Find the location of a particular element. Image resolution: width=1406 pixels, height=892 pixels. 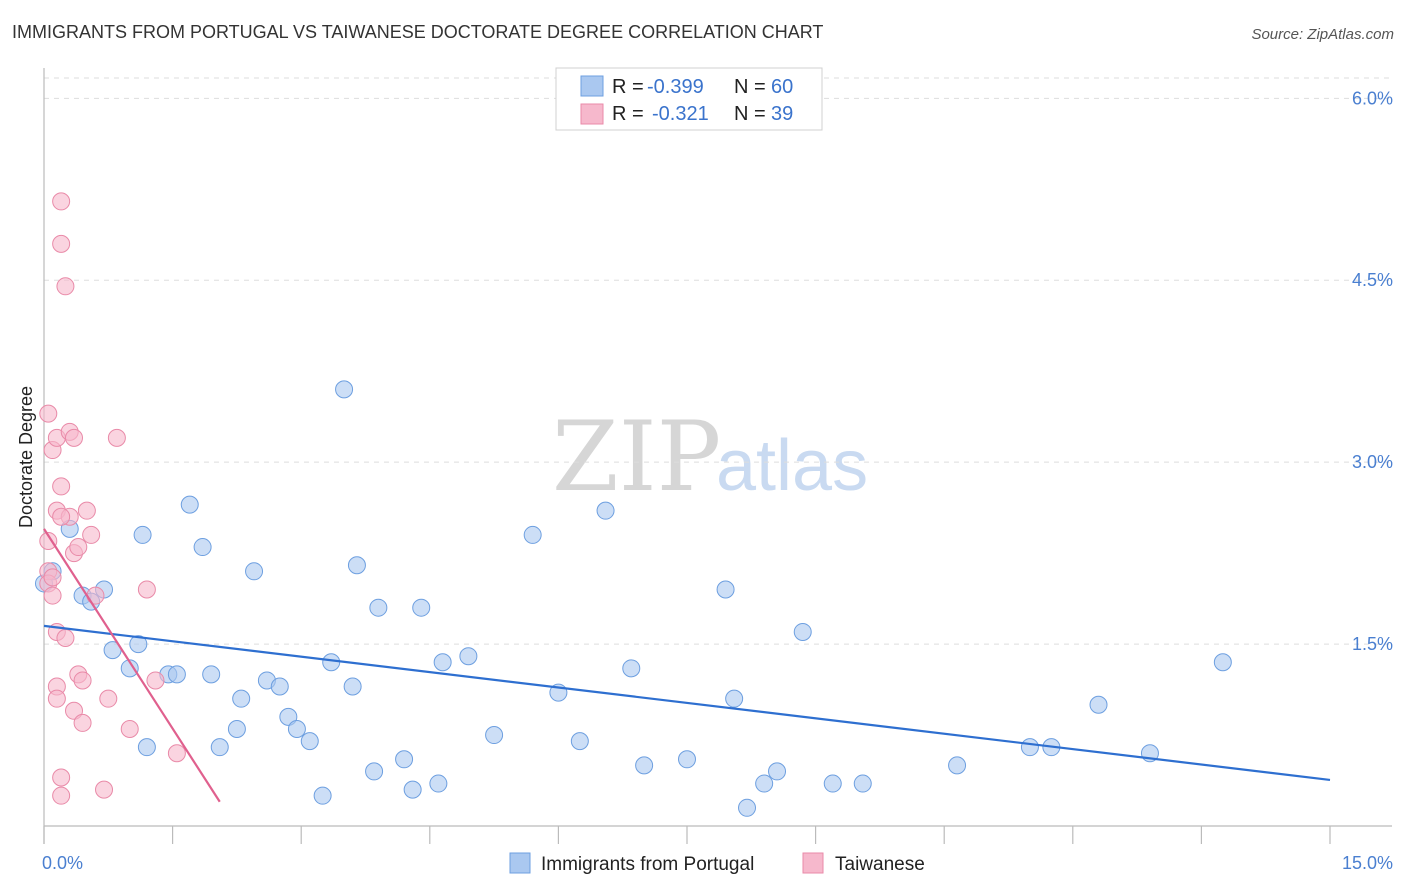

legend-swatch-blue is located at coordinates (592, 86).